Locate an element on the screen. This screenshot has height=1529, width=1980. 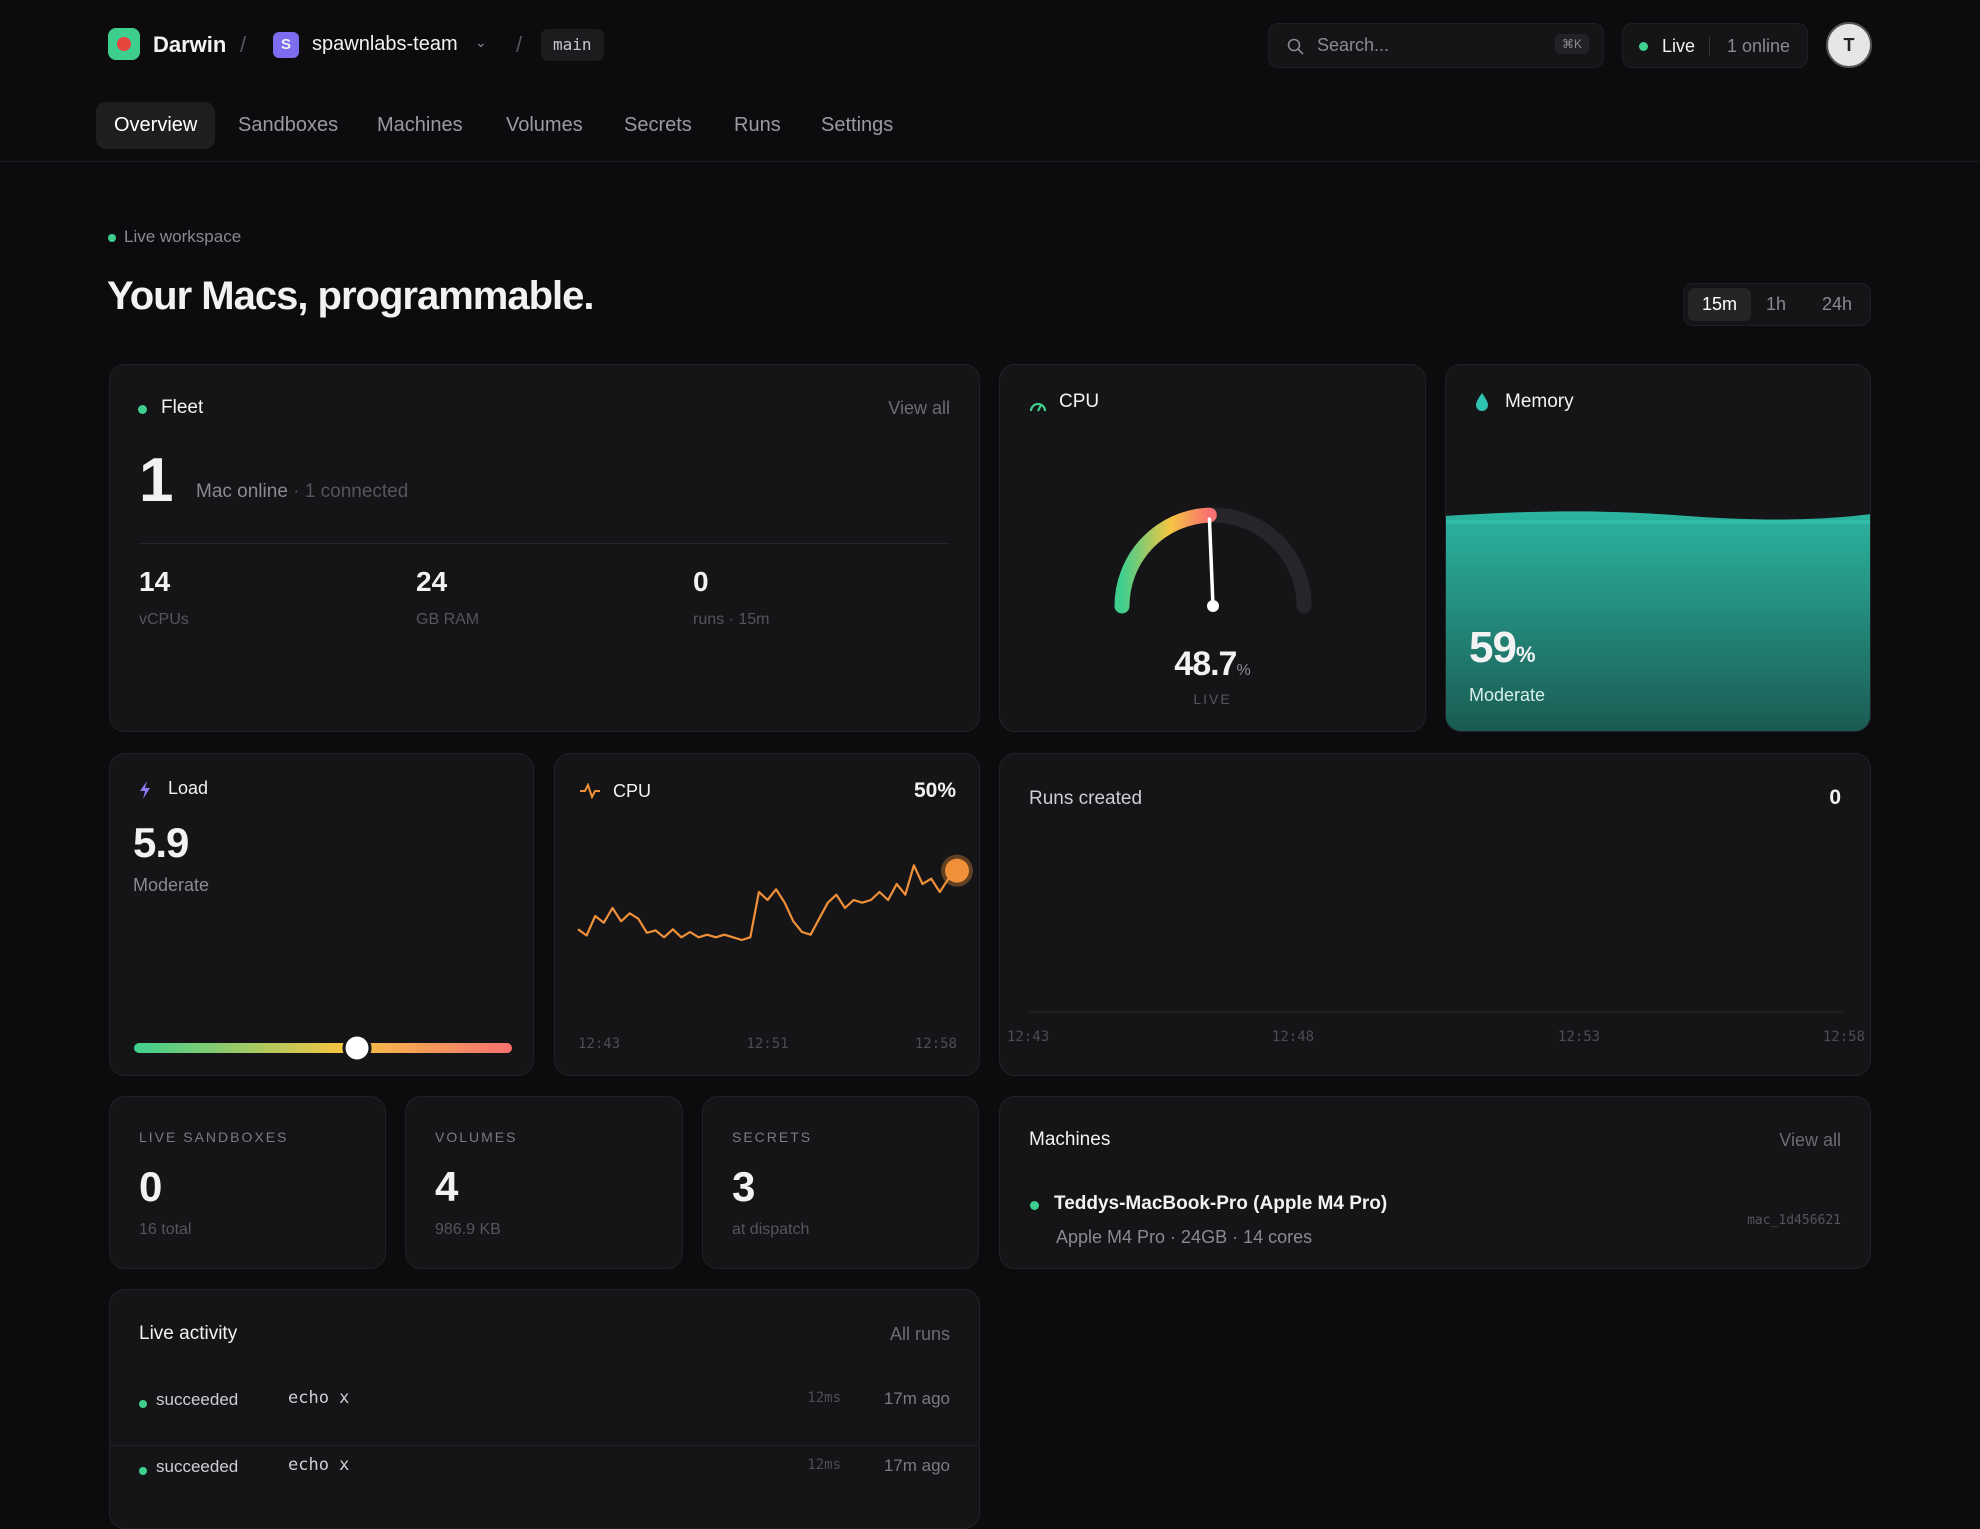
memory-wave is located at coordinates (1658, 621).